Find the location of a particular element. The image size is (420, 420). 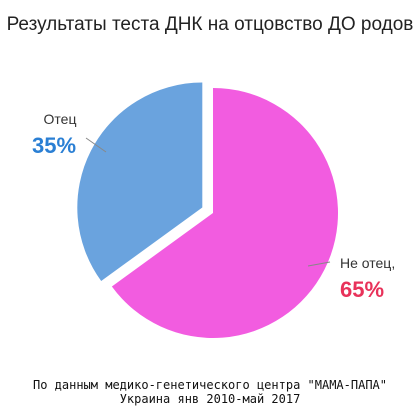

slice-label: Не отец, is located at coordinates (367, 263).